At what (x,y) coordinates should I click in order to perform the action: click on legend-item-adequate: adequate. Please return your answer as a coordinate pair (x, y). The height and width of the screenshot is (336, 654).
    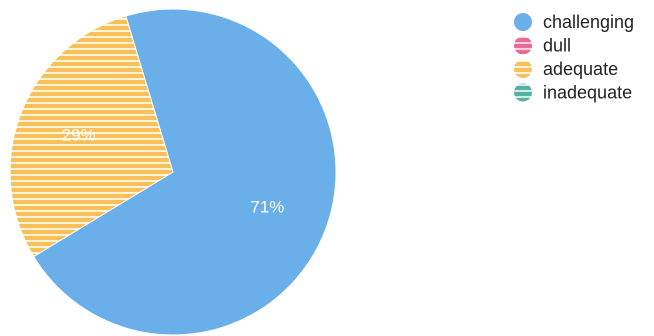
    Looking at the image, I should click on (566, 69).